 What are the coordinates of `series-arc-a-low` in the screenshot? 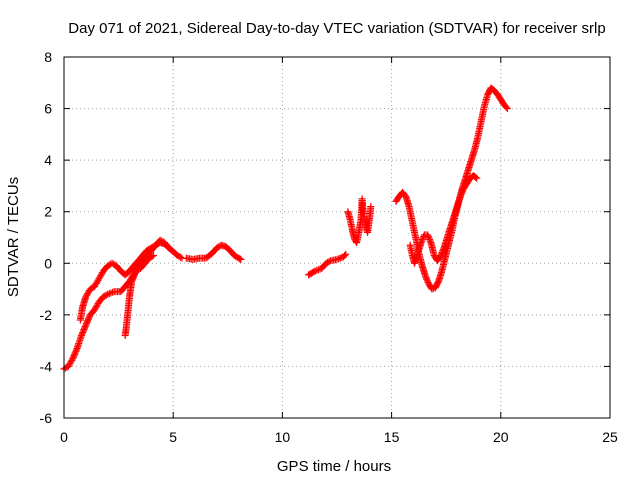 It's located at (123, 306).